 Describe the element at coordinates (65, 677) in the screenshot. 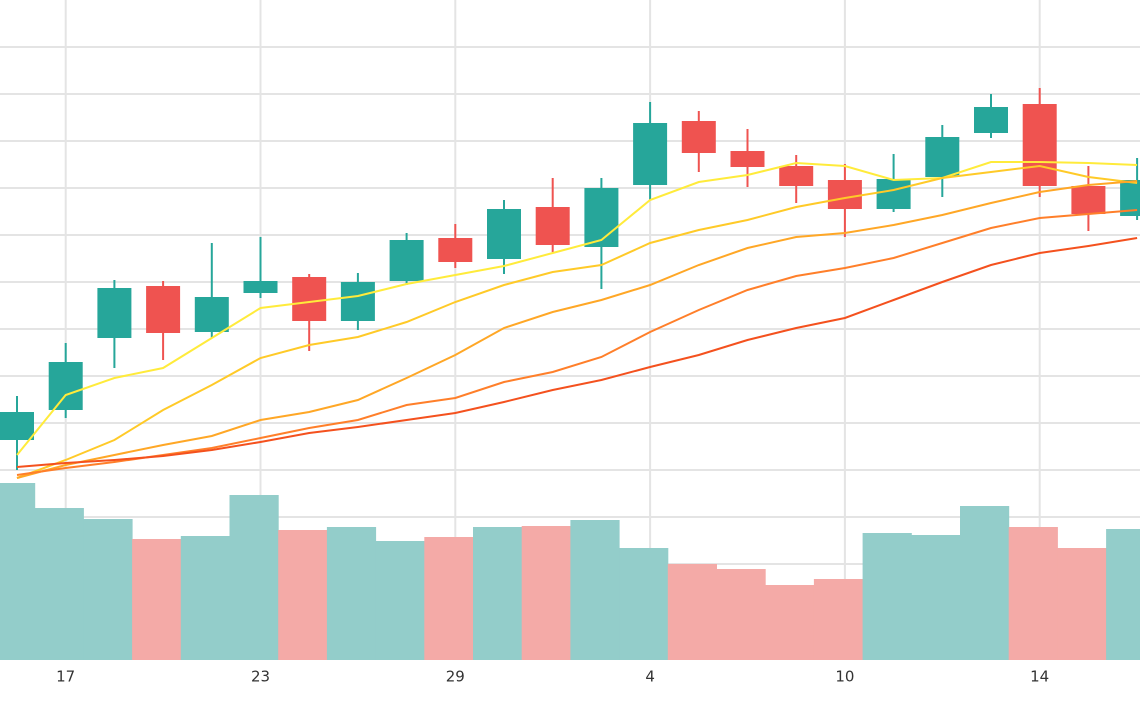

I see `x-tick-label: 17` at that location.